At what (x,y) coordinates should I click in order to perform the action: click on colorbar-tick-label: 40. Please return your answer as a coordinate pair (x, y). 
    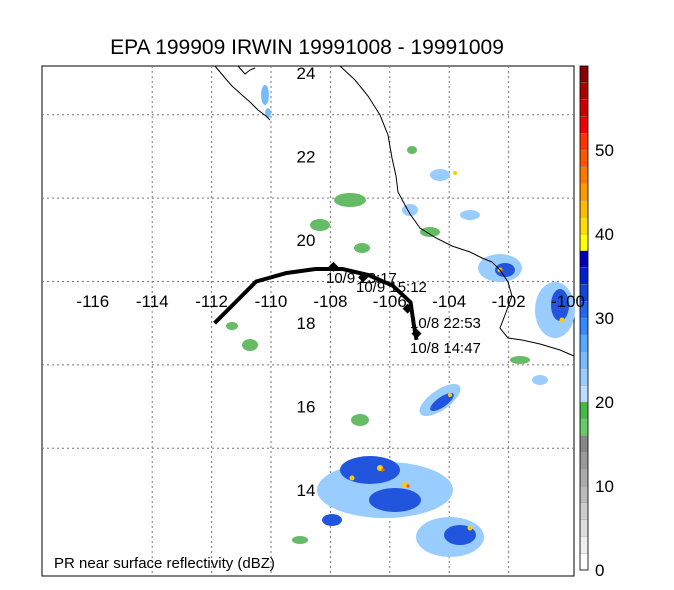
    Looking at the image, I should click on (604, 234).